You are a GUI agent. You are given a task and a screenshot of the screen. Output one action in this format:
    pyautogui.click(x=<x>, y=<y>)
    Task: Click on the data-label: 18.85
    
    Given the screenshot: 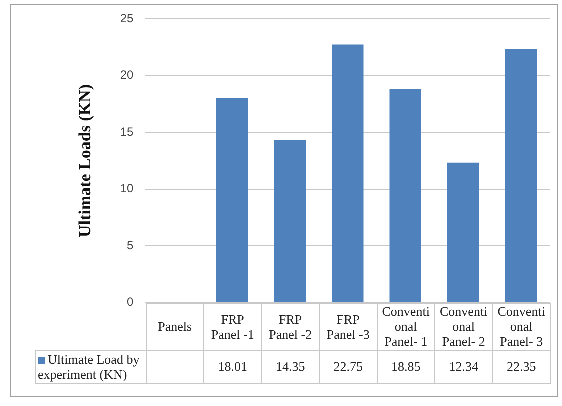 What is the action you would take?
    pyautogui.click(x=406, y=366)
    